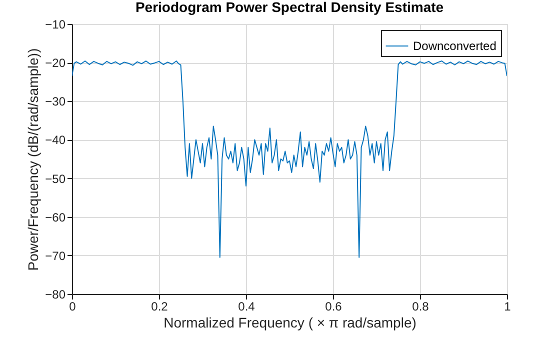  What do you see at coordinates (55, 101) in the screenshot?
I see `y-tick-label: −30` at bounding box center [55, 101].